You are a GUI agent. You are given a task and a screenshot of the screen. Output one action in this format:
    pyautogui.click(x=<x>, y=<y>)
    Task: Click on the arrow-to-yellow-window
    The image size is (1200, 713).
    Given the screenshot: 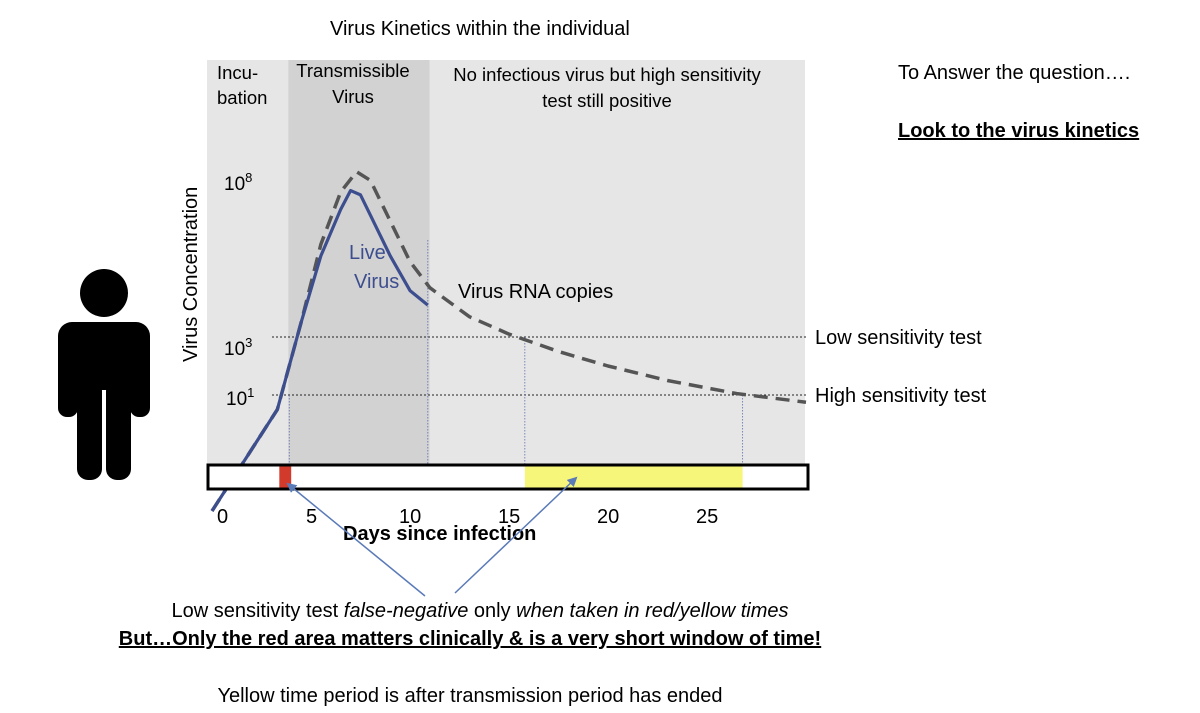 What is the action you would take?
    pyautogui.click(x=516, y=535)
    